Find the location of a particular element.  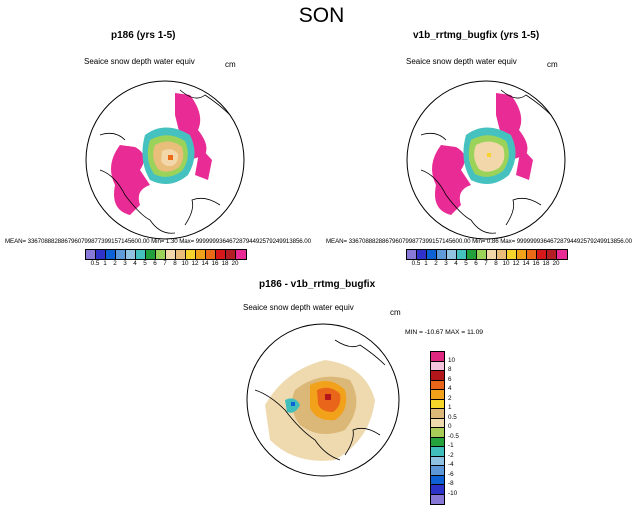

panel-1-colorbar: 0.5 1 2 3 4 5 6 7 8 10 12 14 16 18 20 is located at coordinates (166, 259).